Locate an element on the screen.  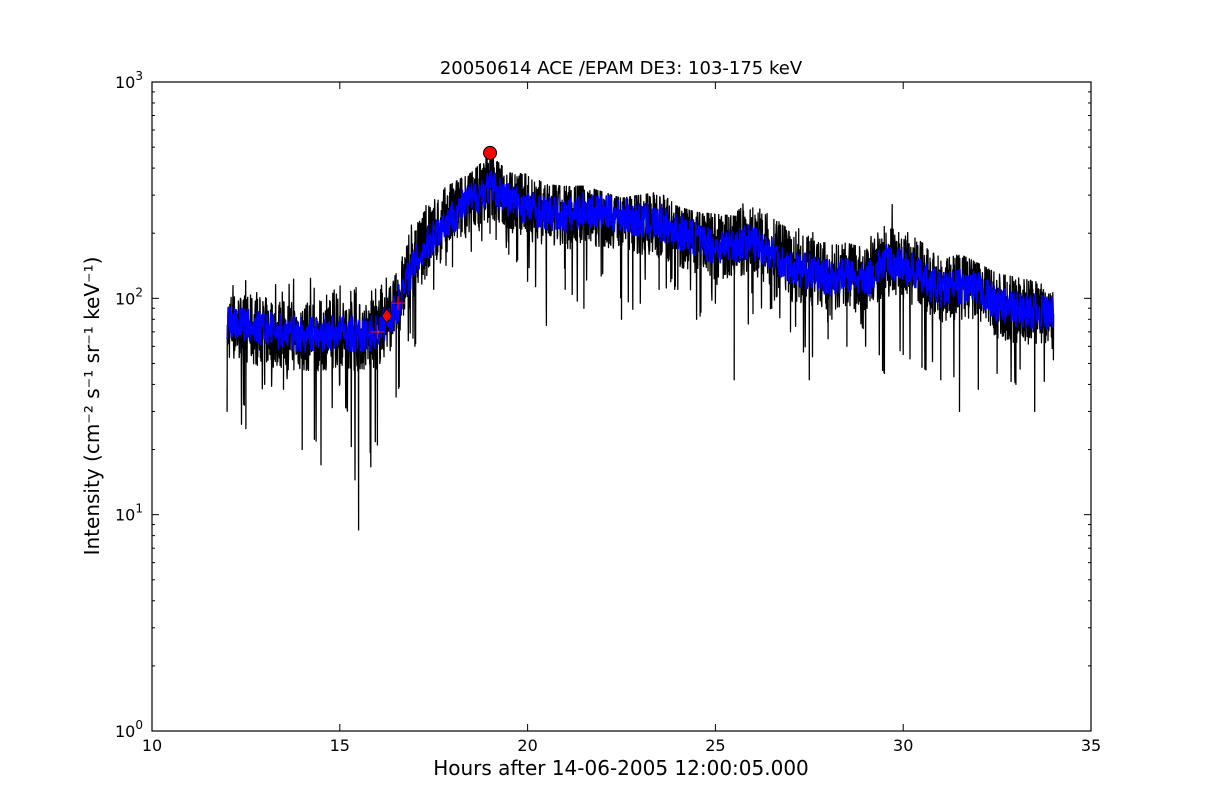
peak-marker-circle is located at coordinates (490, 152).